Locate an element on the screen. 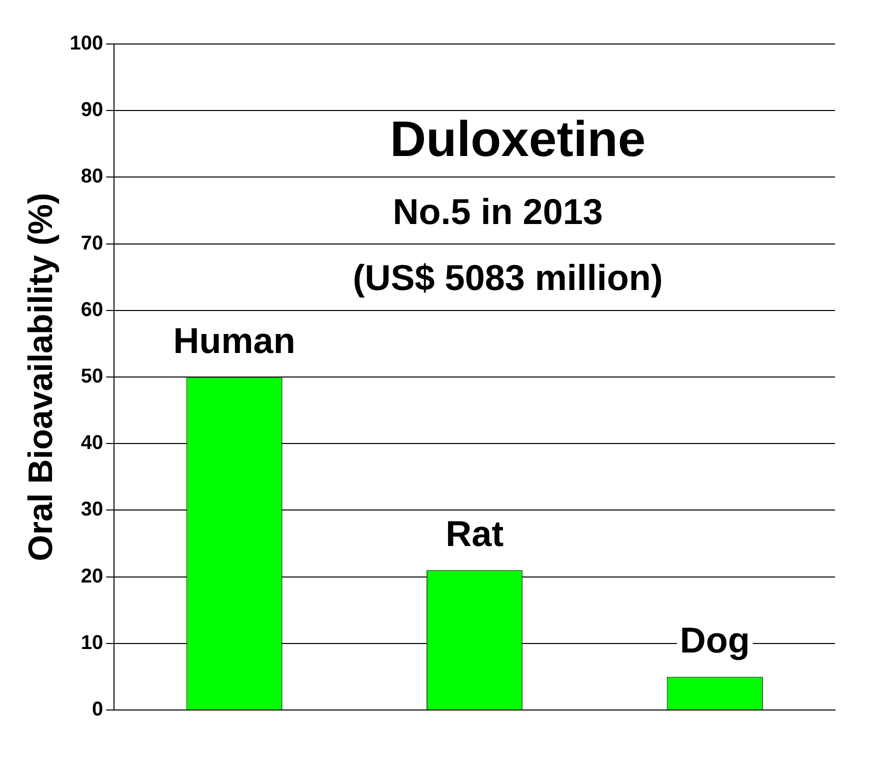  x-tick-label: Dog is located at coordinates (715, 640).